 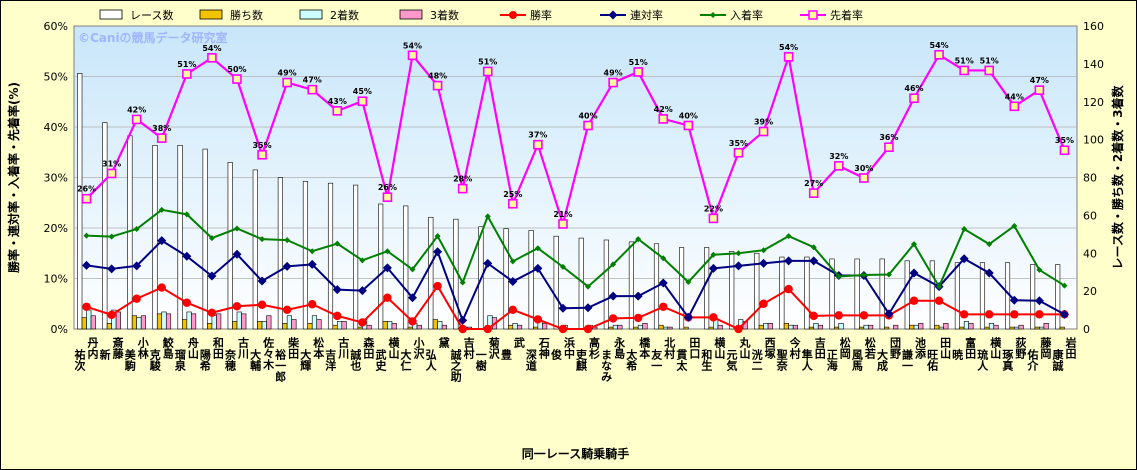 What do you see at coordinates (330, 360) in the screenshot?
I see `x-tick-label-given-11: 吉洋` at bounding box center [330, 360].